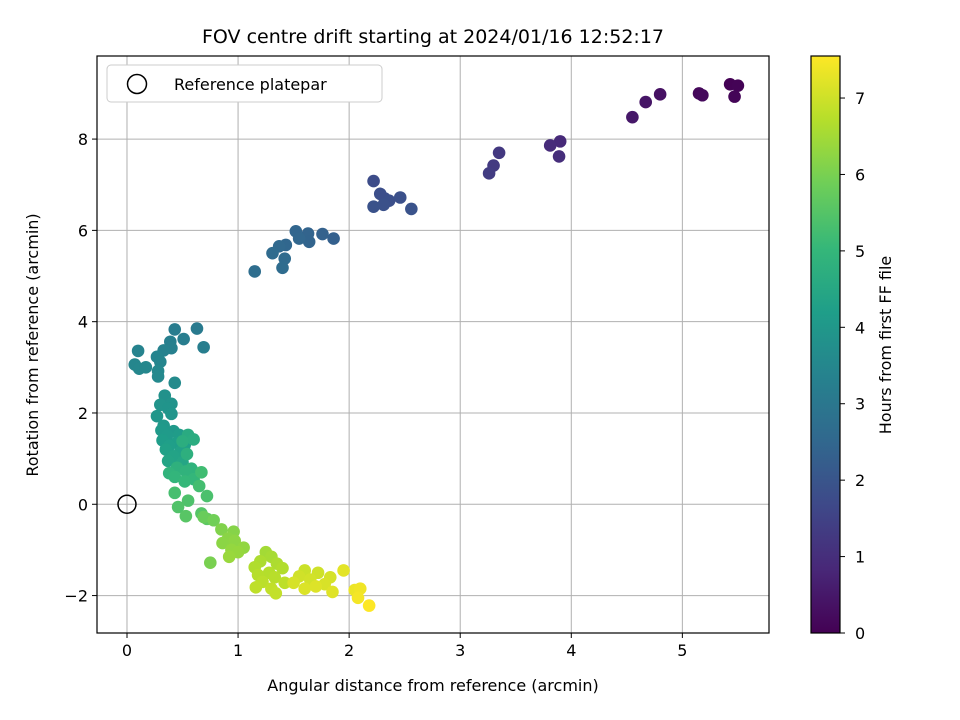 This screenshot has height=720, width=960. I want to click on colorbar-tick-label: 6, so click(860, 174).